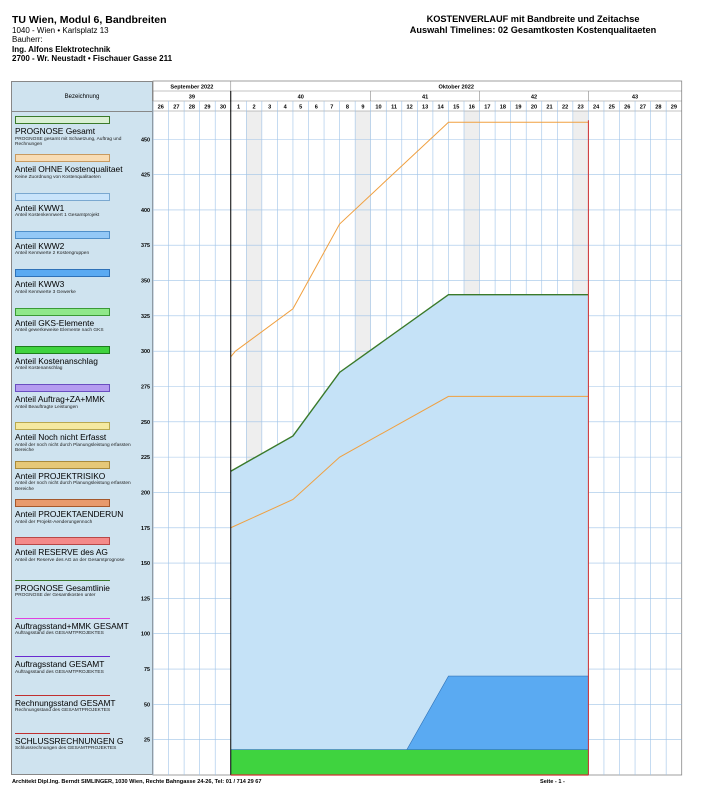 This screenshot has width=703, height=807. What do you see at coordinates (409, 239) in the screenshot?
I see `series-line` at bounding box center [409, 239].